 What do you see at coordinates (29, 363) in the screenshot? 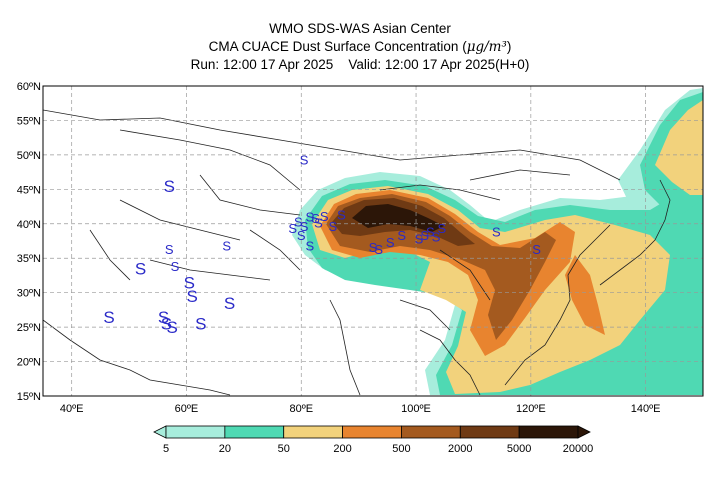
I see `lat-tick-label: 20ºN` at bounding box center [29, 363].